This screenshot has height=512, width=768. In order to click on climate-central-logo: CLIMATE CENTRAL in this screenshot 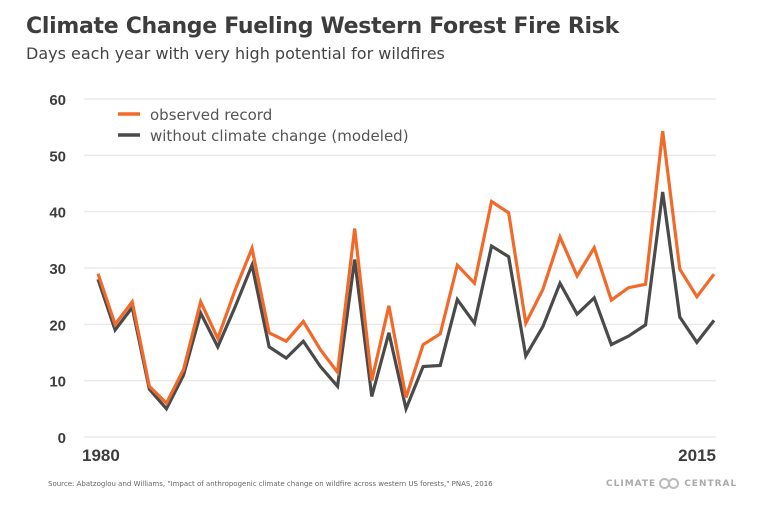, I will do `click(671, 483)`.